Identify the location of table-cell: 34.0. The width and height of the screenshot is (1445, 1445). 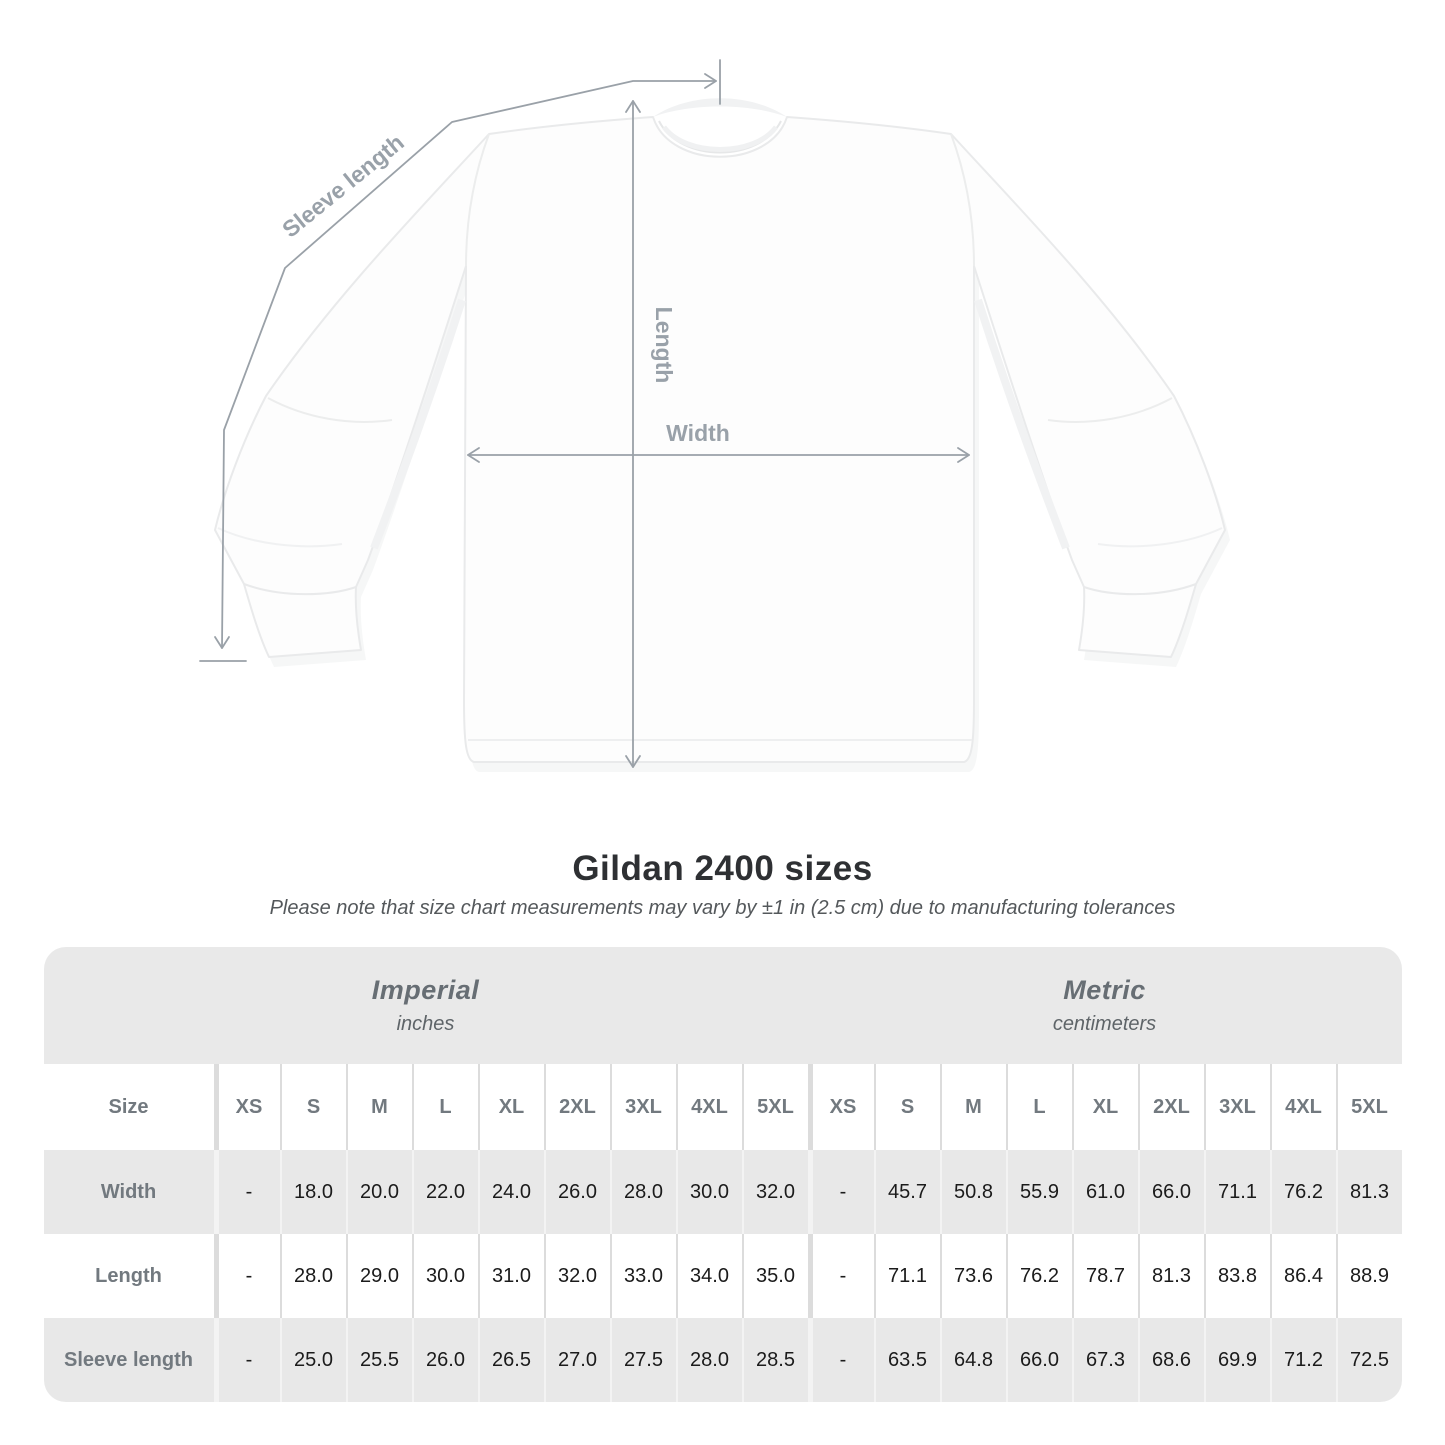
(708, 1276).